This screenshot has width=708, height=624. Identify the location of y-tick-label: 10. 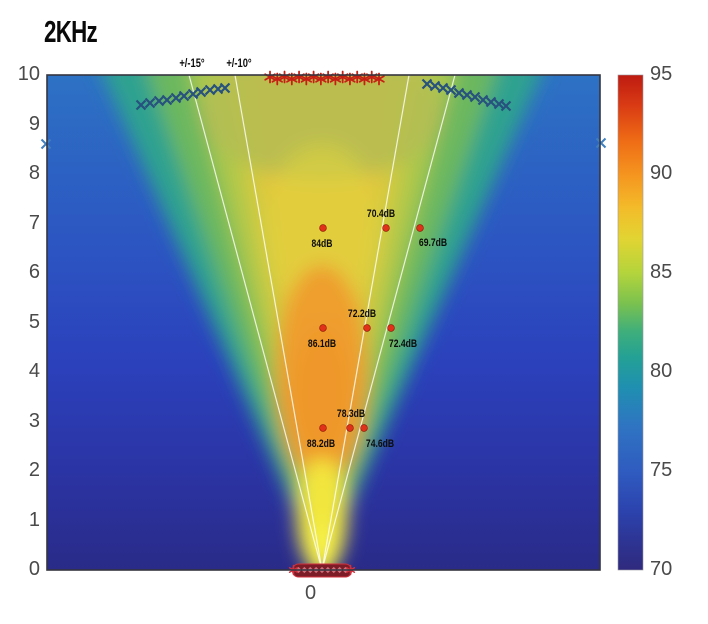
(28, 74).